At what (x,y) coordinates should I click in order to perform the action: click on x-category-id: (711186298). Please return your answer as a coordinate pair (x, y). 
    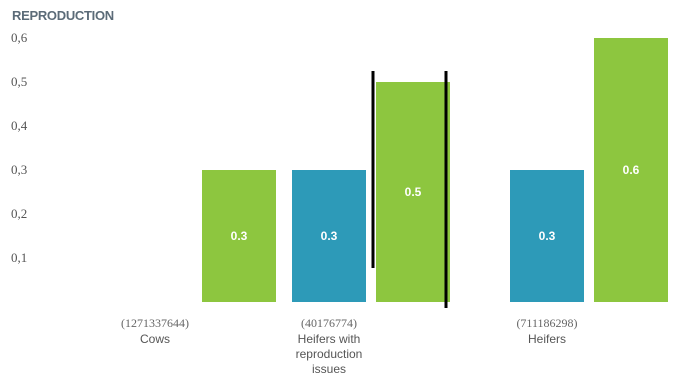
    Looking at the image, I should click on (546, 323).